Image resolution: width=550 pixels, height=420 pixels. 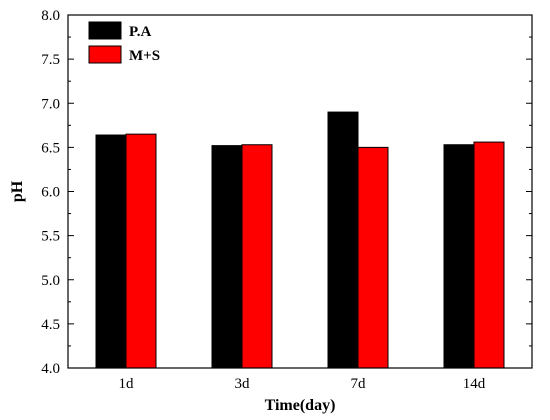 I want to click on x-tick-label-14d: 14d, so click(x=474, y=384).